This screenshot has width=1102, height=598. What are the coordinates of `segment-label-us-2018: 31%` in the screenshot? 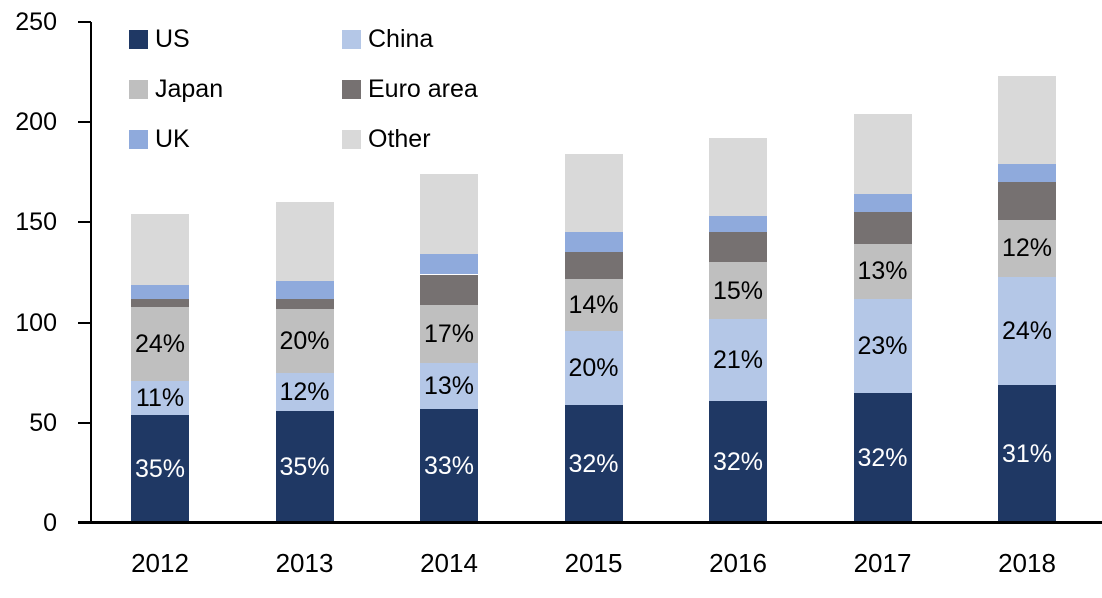 It's located at (1027, 453).